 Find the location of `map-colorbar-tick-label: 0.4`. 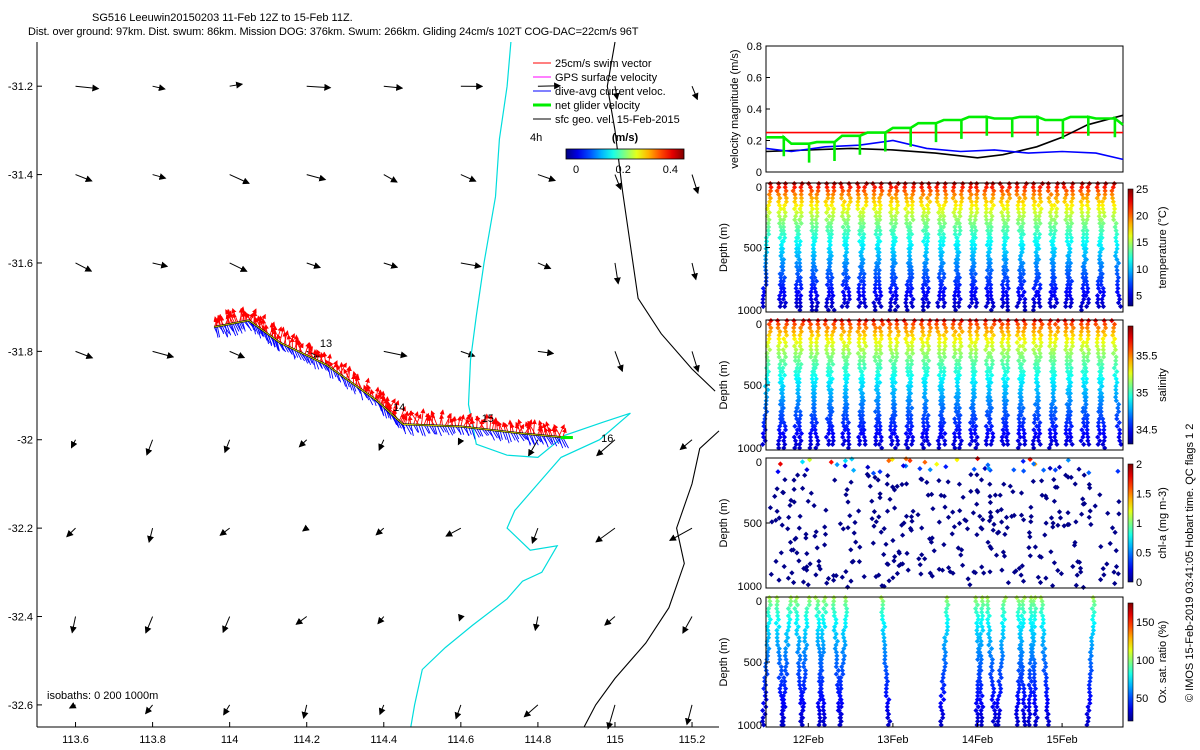

map-colorbar-tick-label: 0.4 is located at coordinates (670, 170).